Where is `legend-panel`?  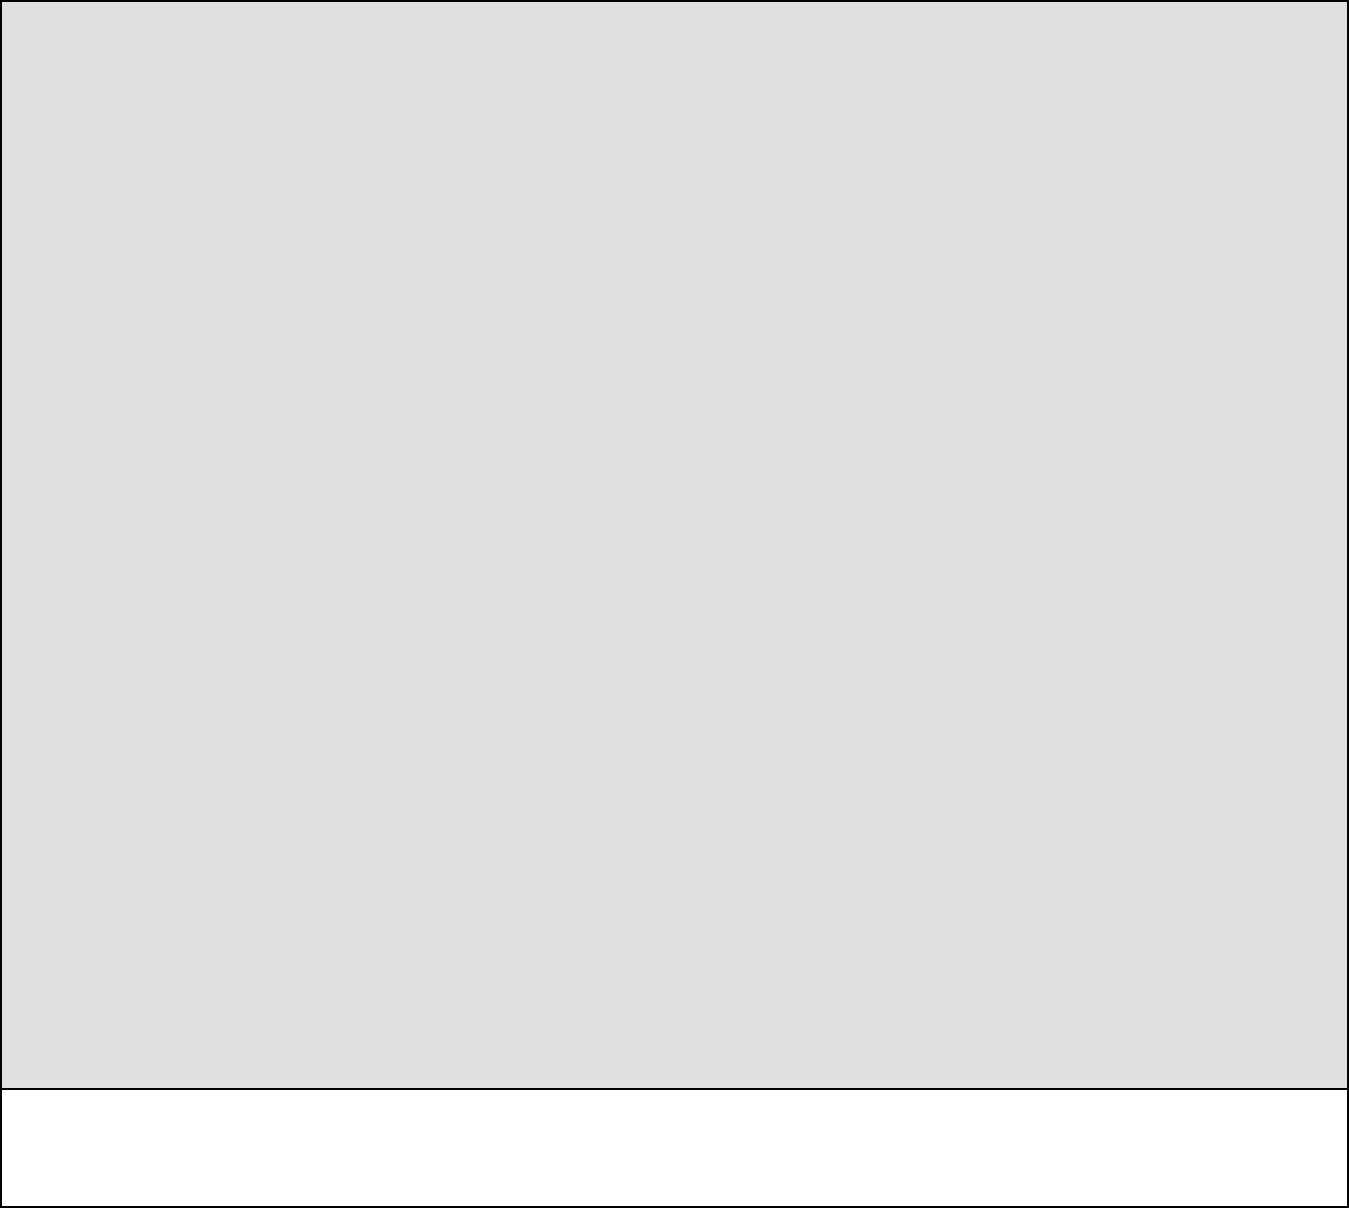
legend-panel is located at coordinates (674, 1147).